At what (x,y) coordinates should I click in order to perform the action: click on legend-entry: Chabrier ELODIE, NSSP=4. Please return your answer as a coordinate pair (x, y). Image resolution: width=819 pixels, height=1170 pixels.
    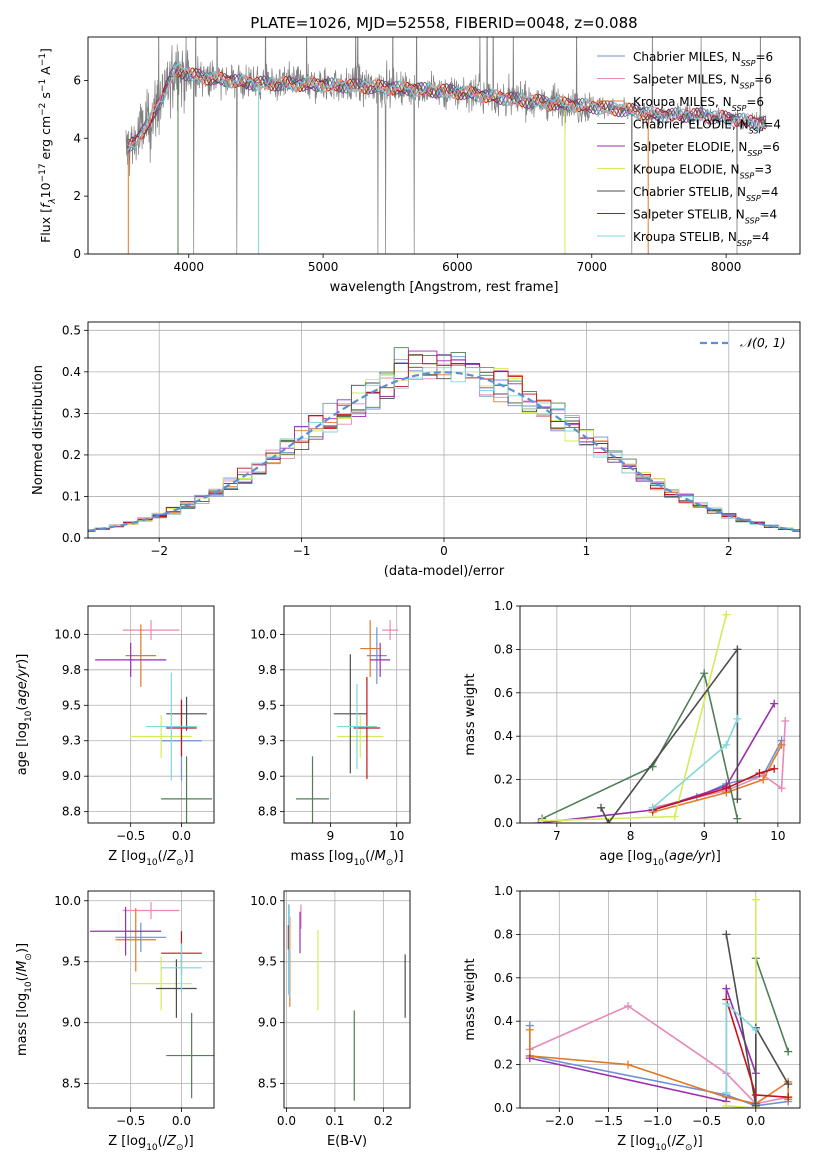
    Looking at the image, I should click on (707, 127).